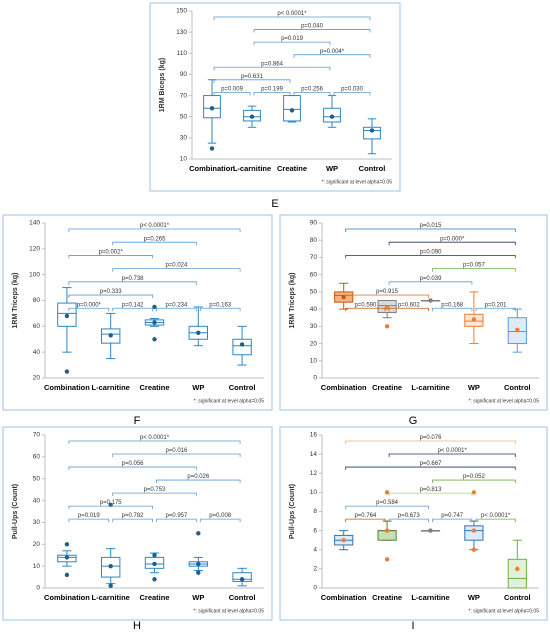 The width and height of the screenshot is (550, 639). What do you see at coordinates (312, 27) in the screenshot?
I see `p-value-label: p=0.040` at bounding box center [312, 27].